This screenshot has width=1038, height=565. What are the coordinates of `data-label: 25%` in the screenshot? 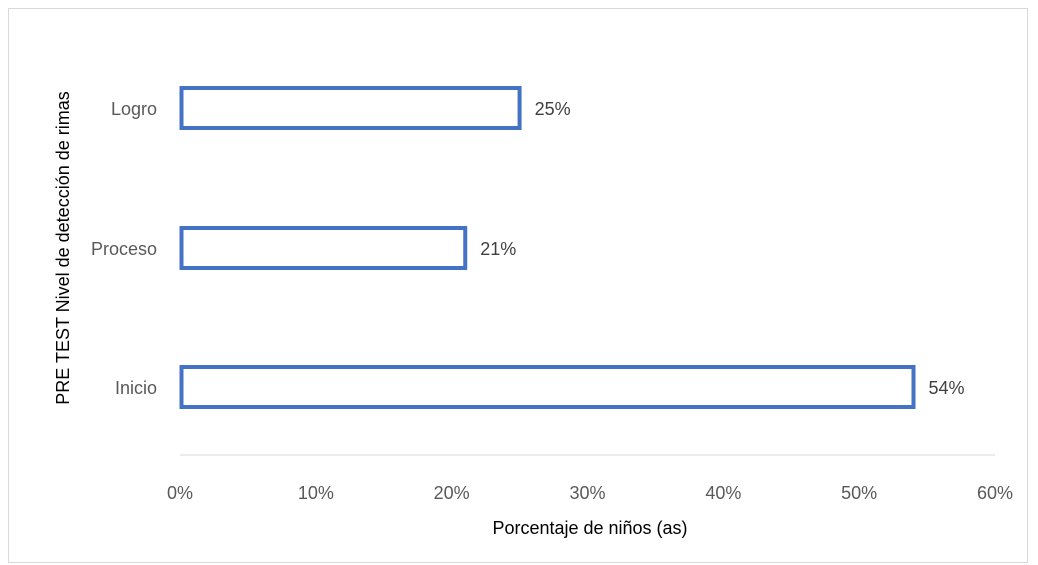 It's located at (553, 109).